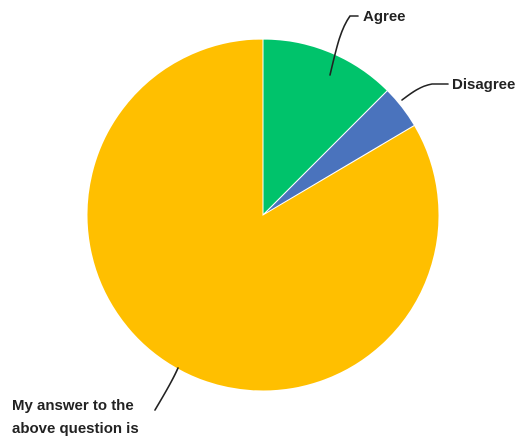 The image size is (528, 445). Describe the element at coordinates (425, 92) in the screenshot. I see `leader-line-disagree` at that location.